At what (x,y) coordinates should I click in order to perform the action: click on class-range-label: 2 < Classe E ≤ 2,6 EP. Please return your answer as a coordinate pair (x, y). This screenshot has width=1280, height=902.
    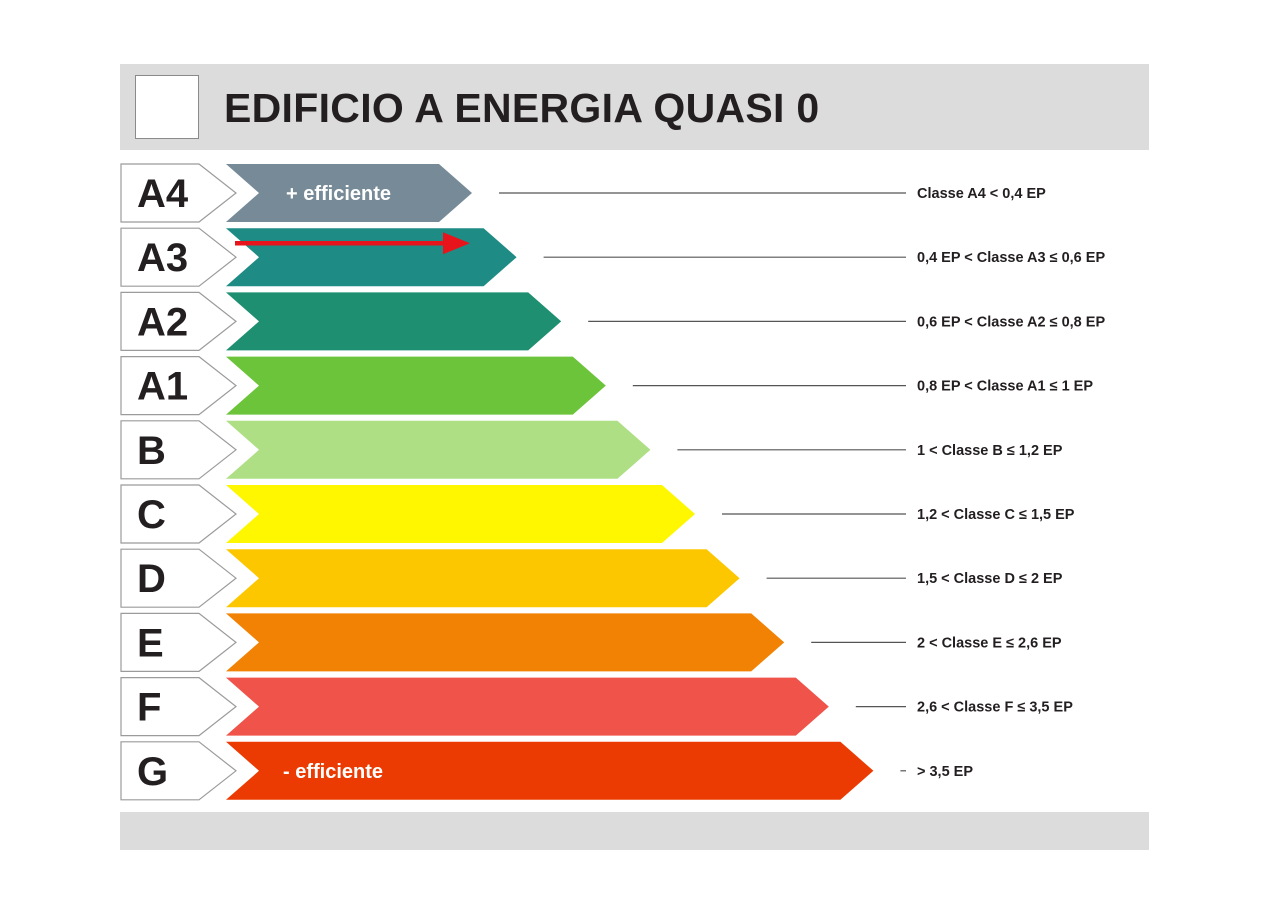
    Looking at the image, I should click on (989, 643).